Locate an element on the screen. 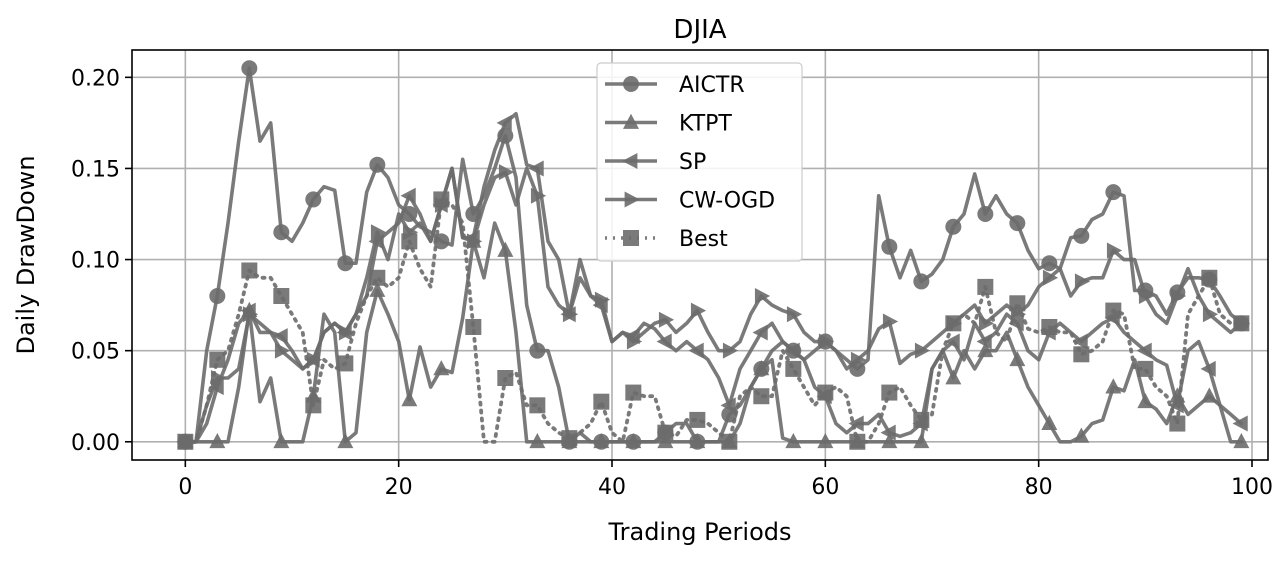 The width and height of the screenshot is (1281, 561). legend-marker-ktpt is located at coordinates (631, 121).